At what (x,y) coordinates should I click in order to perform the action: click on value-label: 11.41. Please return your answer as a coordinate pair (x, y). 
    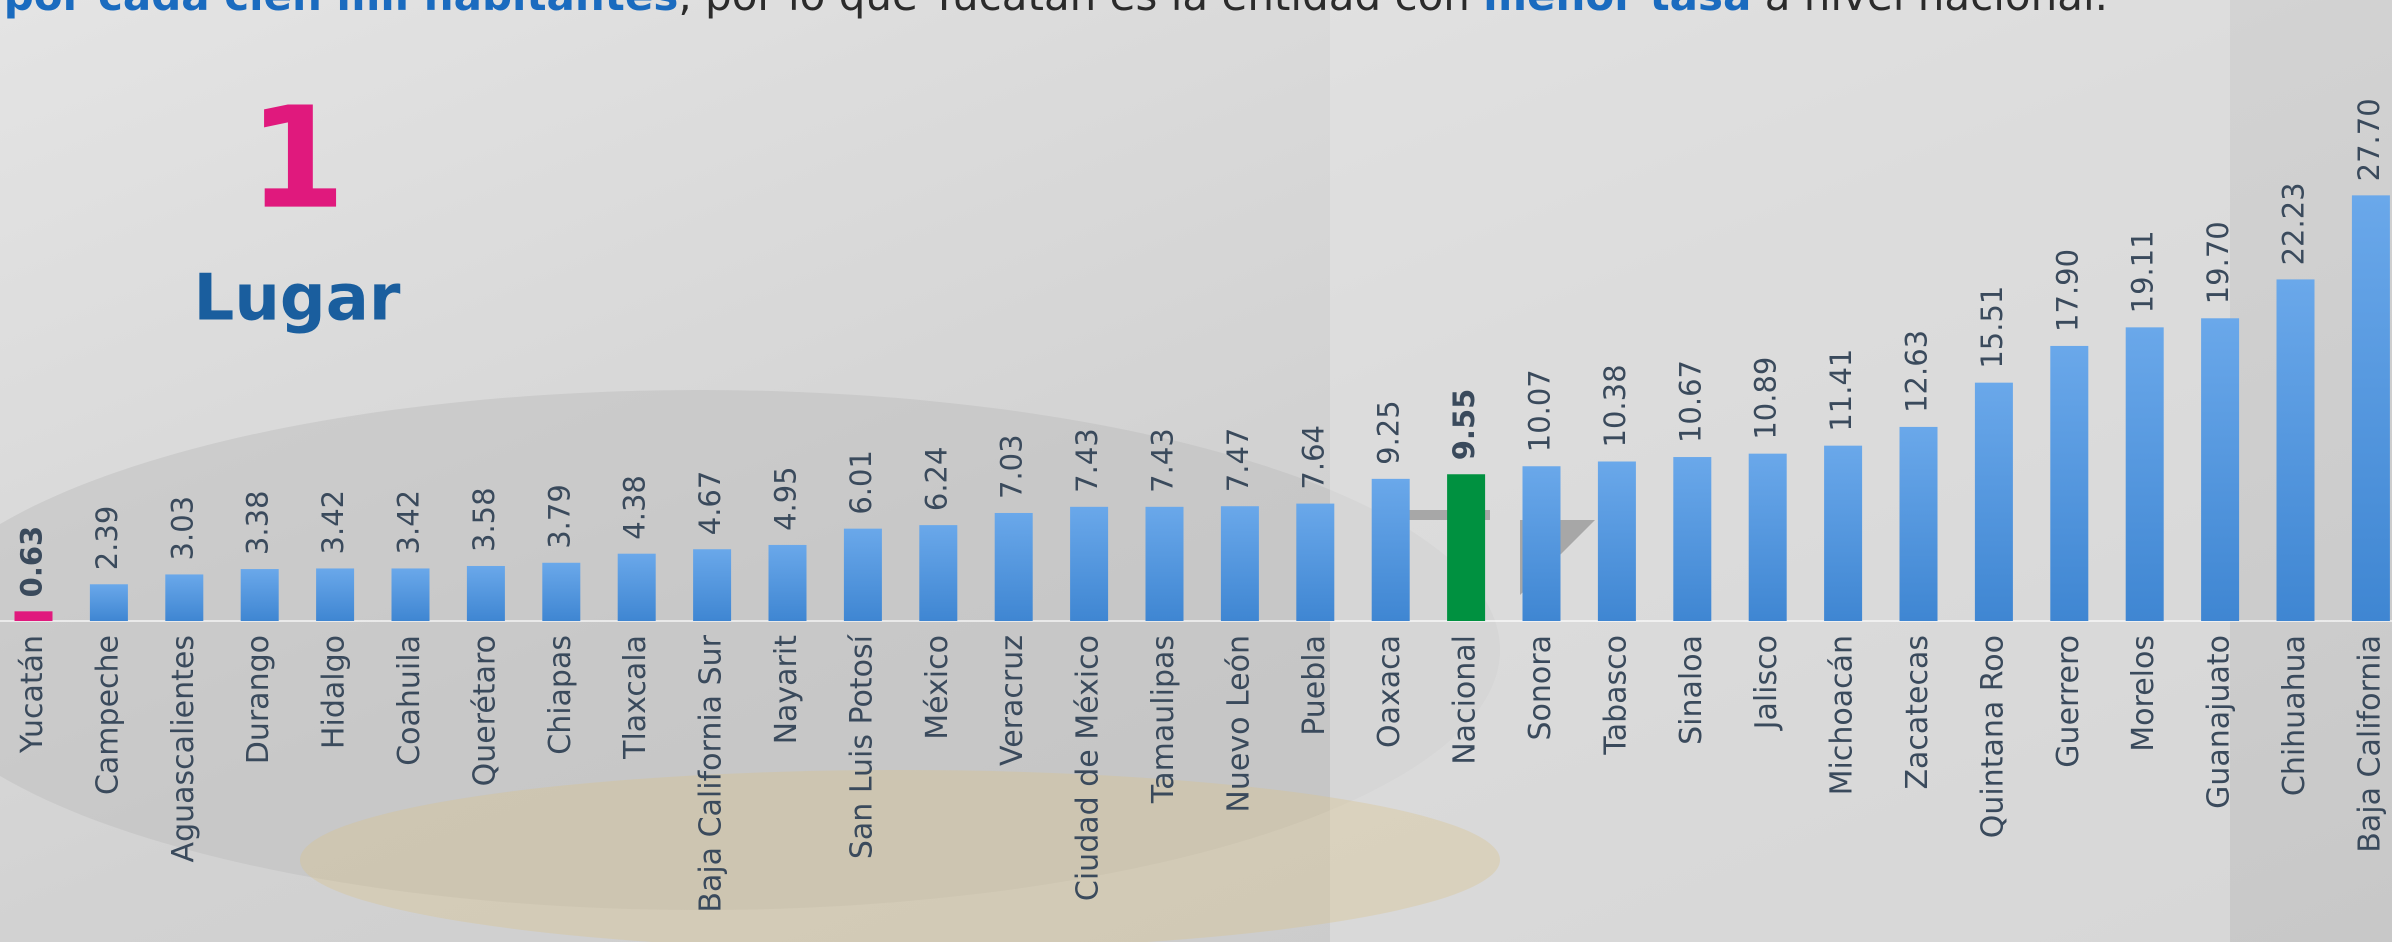
    Looking at the image, I should click on (1841, 390).